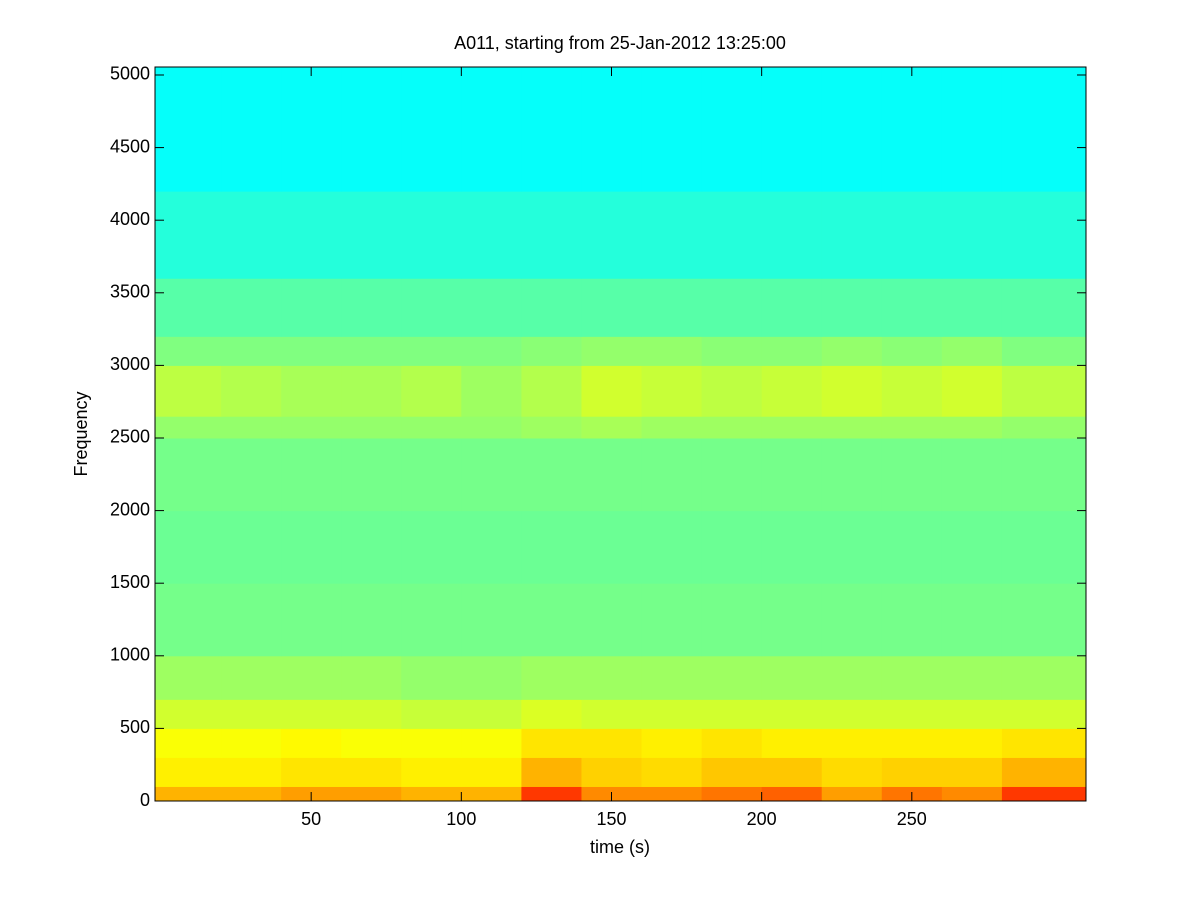 Image resolution: width=1200 pixels, height=900 pixels. I want to click on x-tick-label: 50, so click(311, 819).